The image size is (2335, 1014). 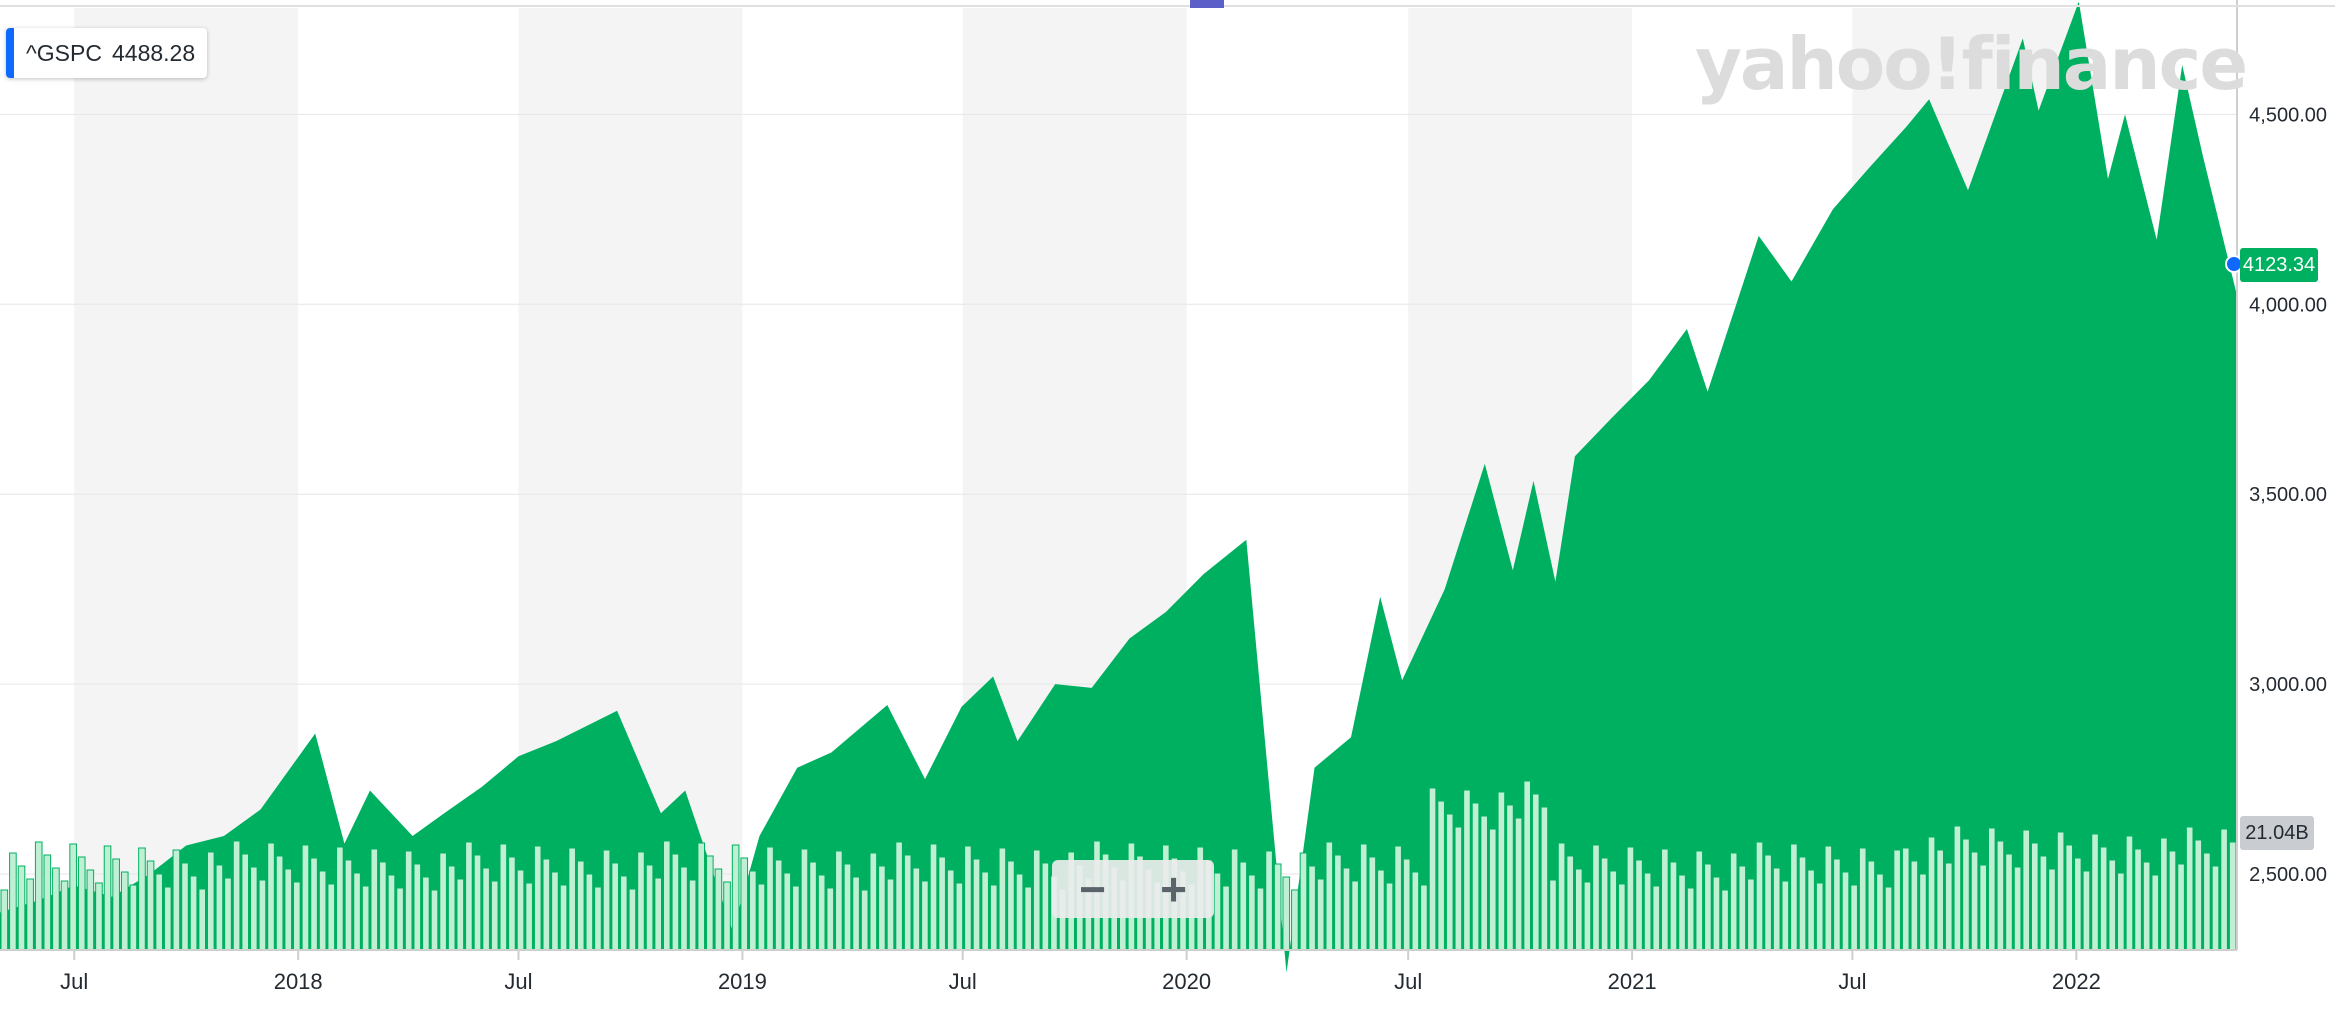 I want to click on x-tick-label: 2018, so click(x=298, y=981).